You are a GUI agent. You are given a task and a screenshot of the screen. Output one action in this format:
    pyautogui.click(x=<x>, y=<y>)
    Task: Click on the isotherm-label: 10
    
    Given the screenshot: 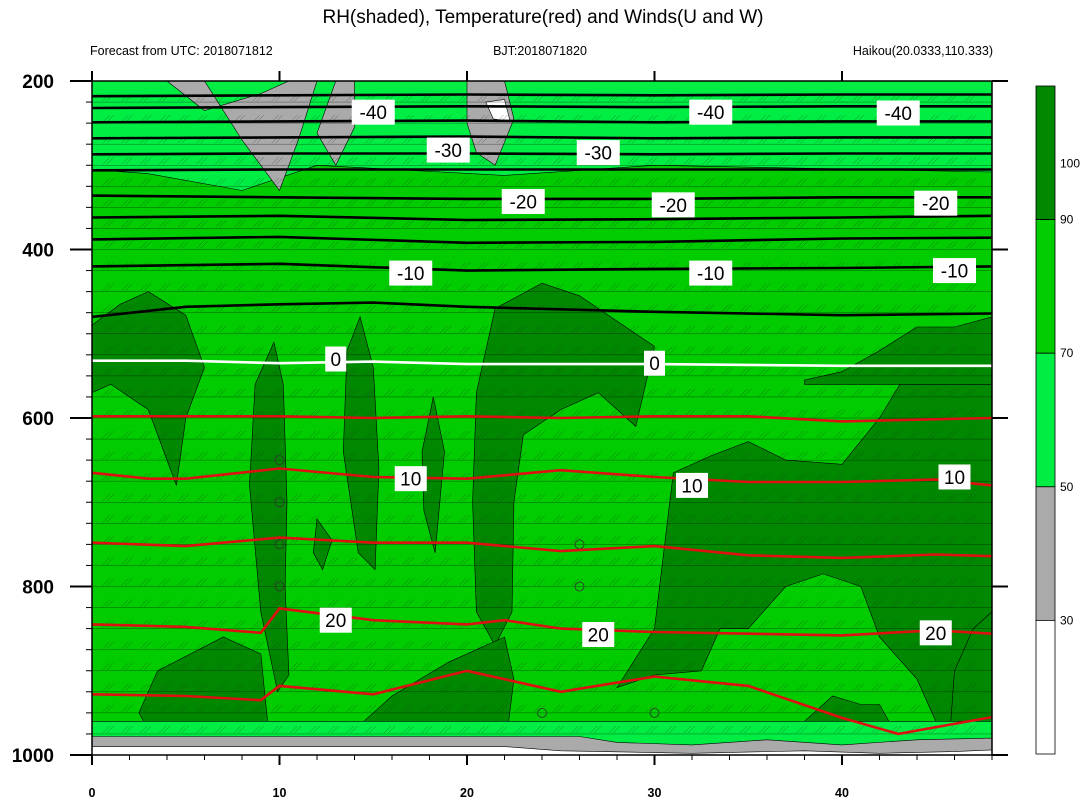 What is the action you would take?
    pyautogui.click(x=954, y=478)
    